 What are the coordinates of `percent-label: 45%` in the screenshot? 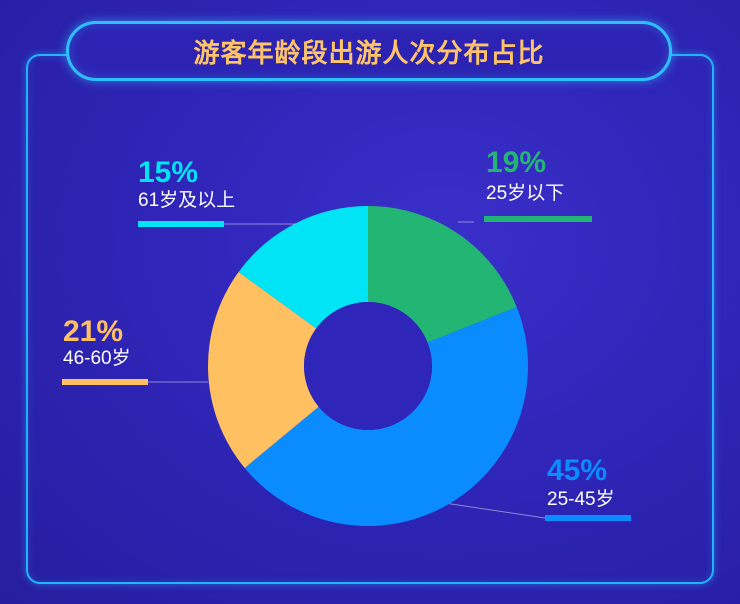 It's located at (577, 470).